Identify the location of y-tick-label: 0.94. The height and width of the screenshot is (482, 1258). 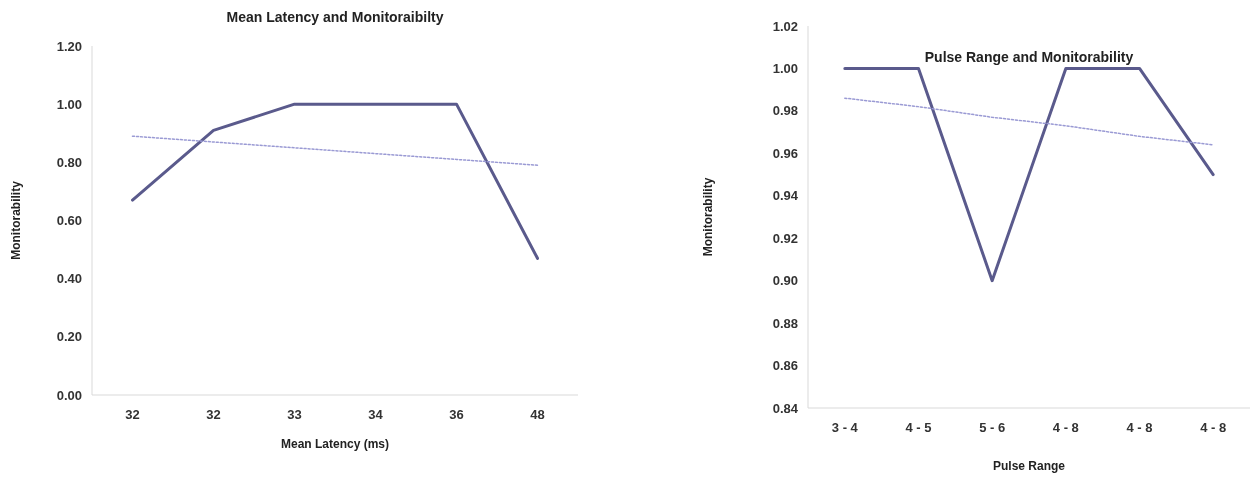
(785, 196).